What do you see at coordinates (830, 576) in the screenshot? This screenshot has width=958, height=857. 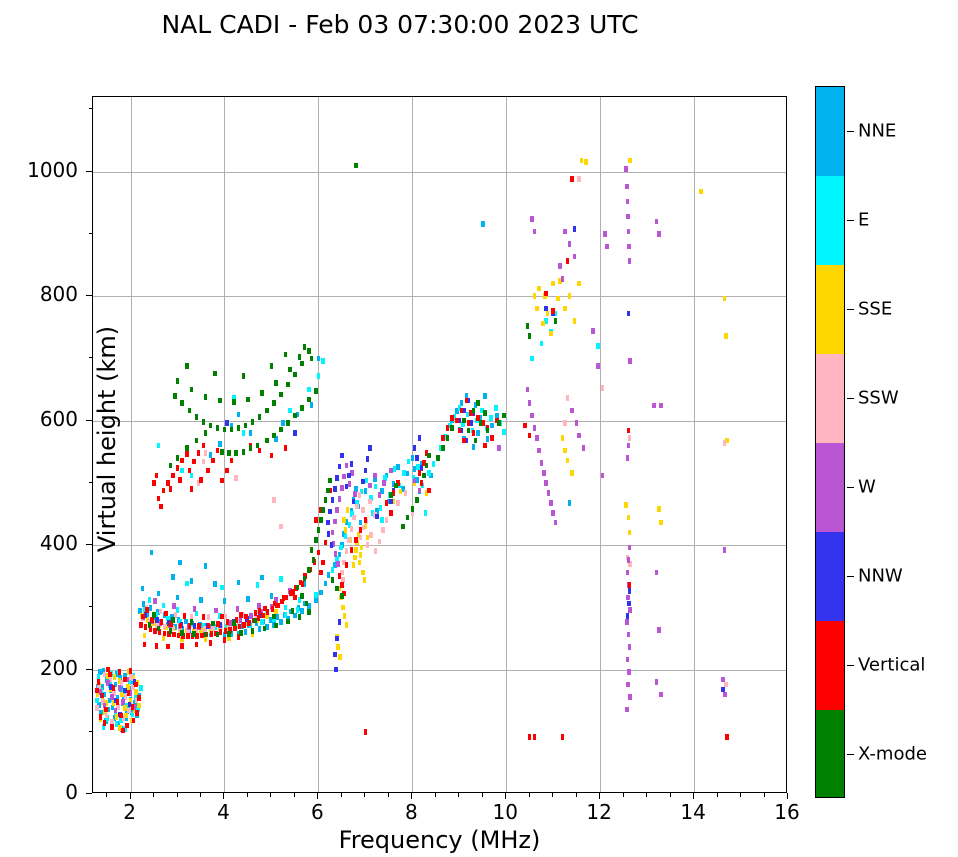 I see `colorbar-segment-nnw` at bounding box center [830, 576].